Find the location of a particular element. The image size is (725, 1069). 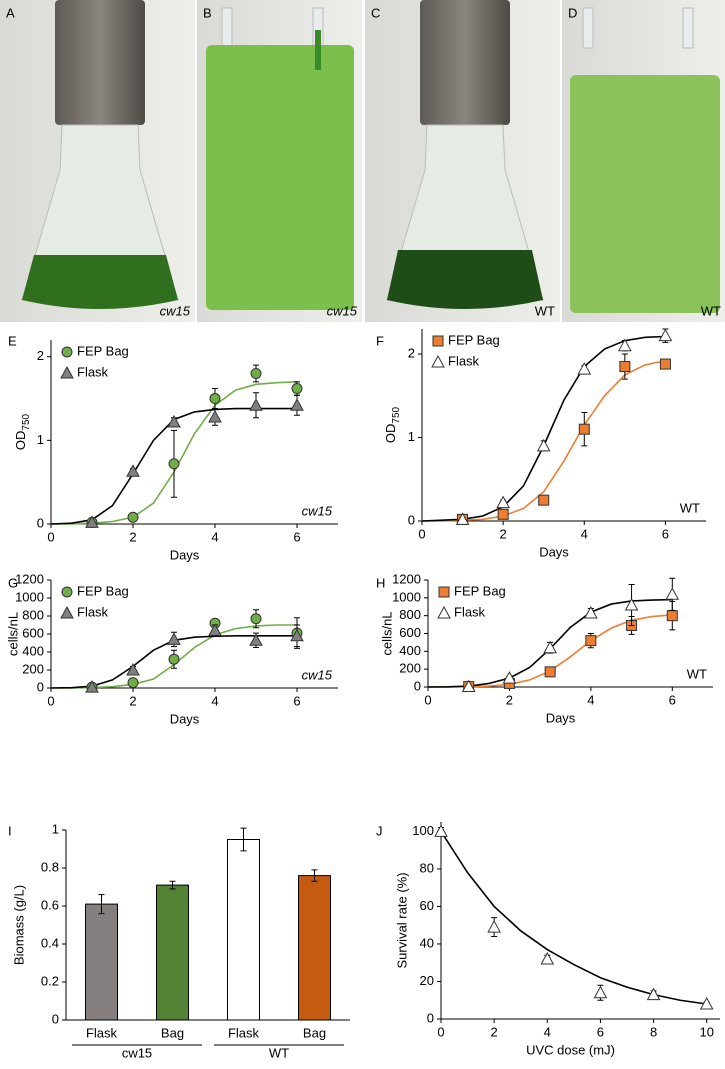

panel-label: I is located at coordinates (10, 830).